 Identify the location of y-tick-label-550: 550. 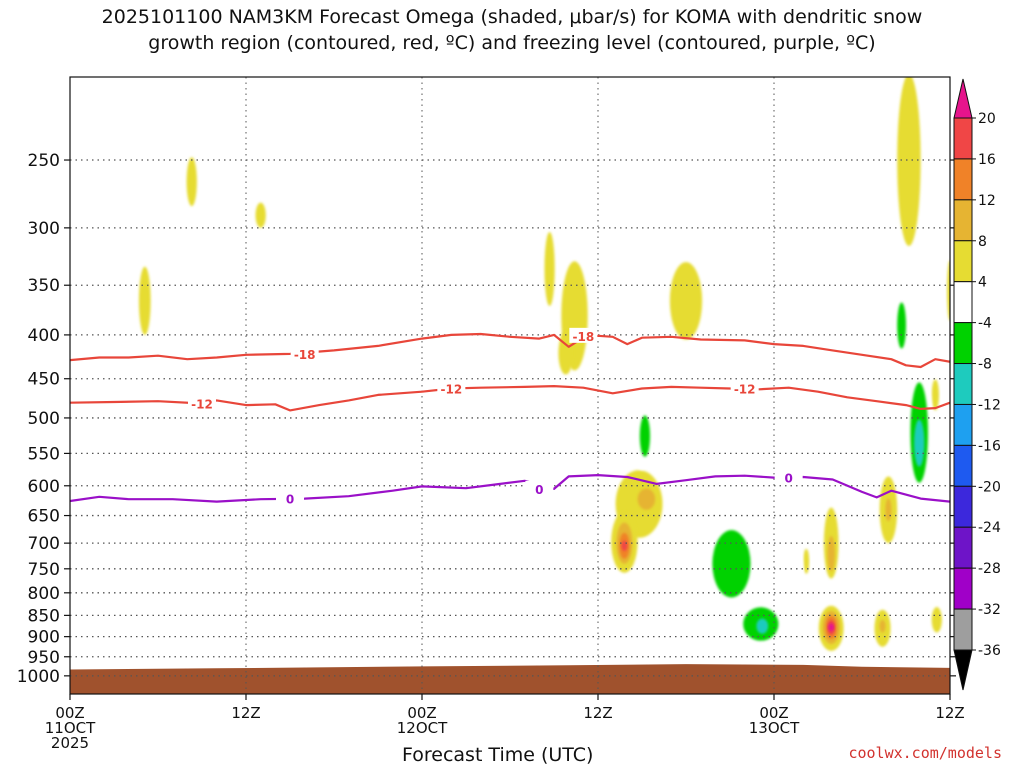
(44, 454).